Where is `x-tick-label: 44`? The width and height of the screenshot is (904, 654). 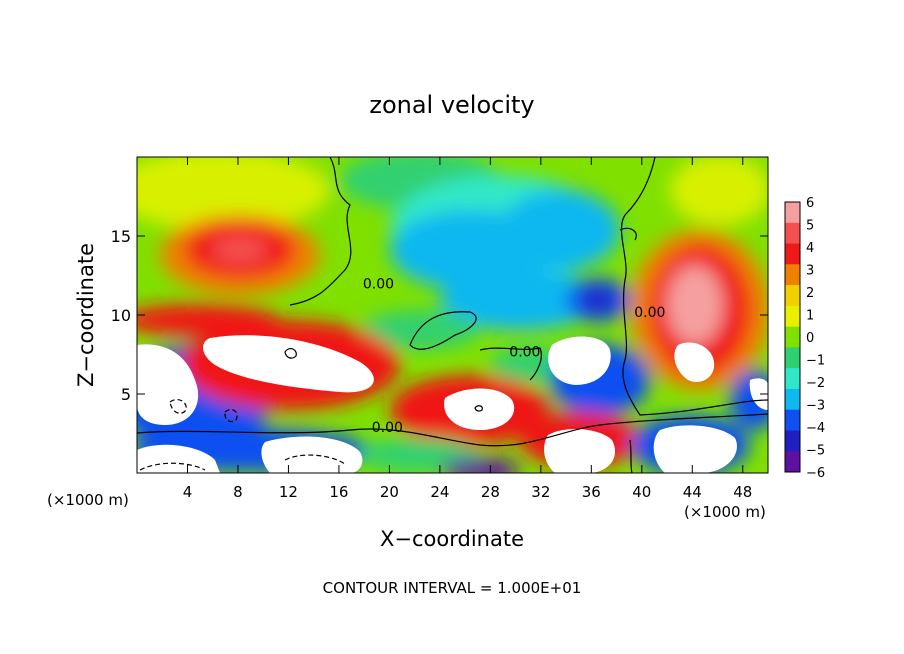
x-tick-label: 44 is located at coordinates (692, 492).